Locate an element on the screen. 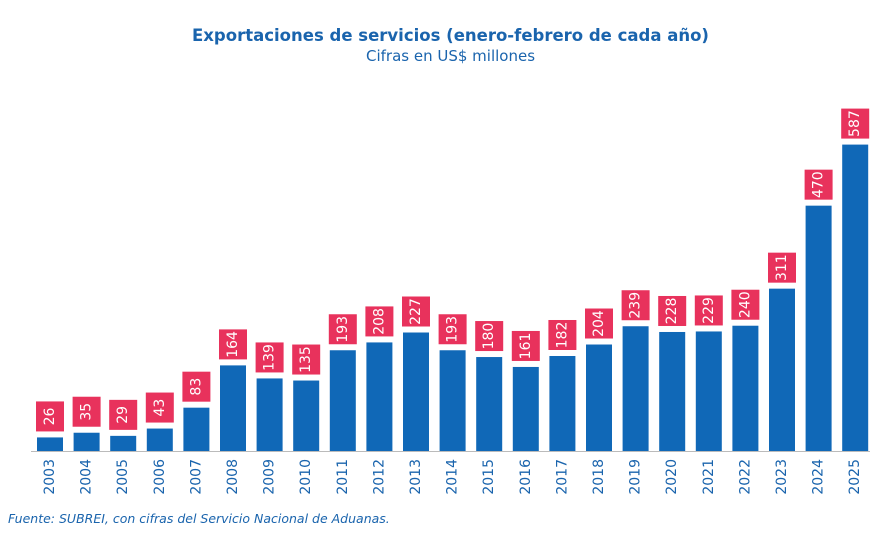 The height and width of the screenshot is (547, 881). data-label: 204 is located at coordinates (599, 323).